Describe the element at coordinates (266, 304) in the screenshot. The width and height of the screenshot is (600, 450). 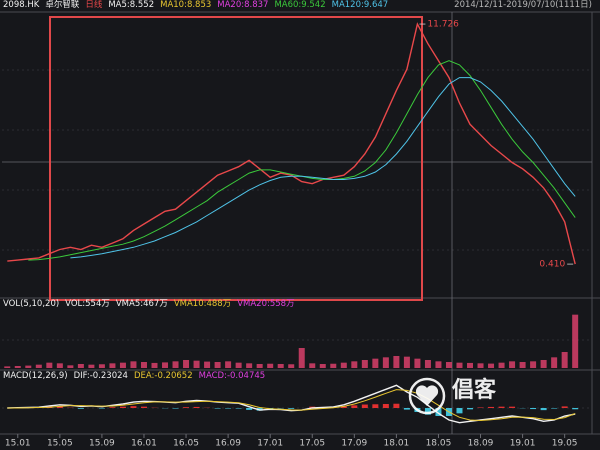
I see `legend-entry: VMA20:558万` at that location.